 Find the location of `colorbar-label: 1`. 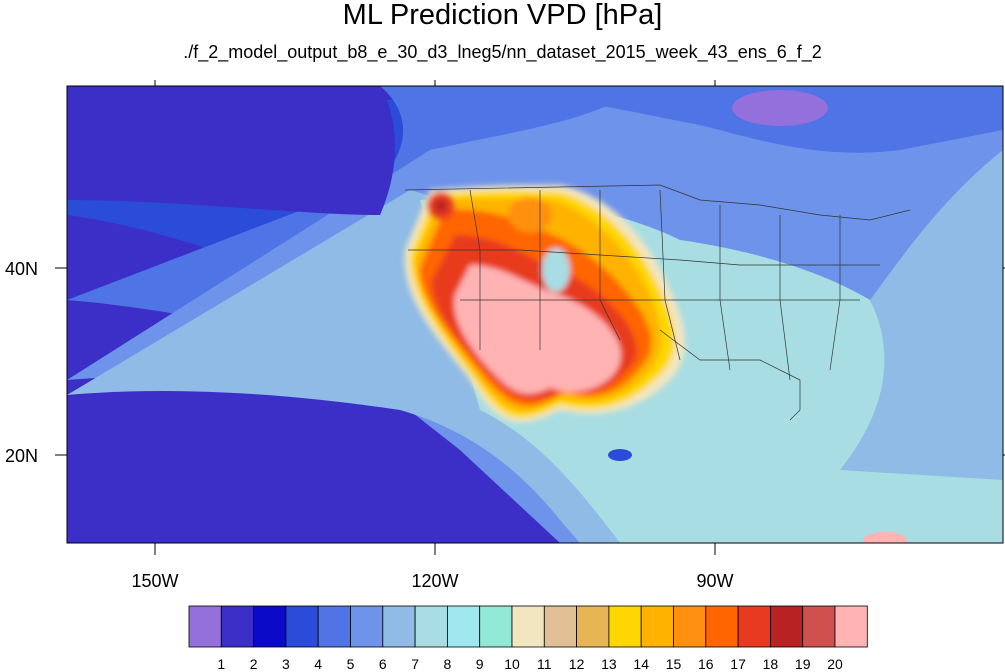

colorbar-label: 1 is located at coordinates (221, 664).